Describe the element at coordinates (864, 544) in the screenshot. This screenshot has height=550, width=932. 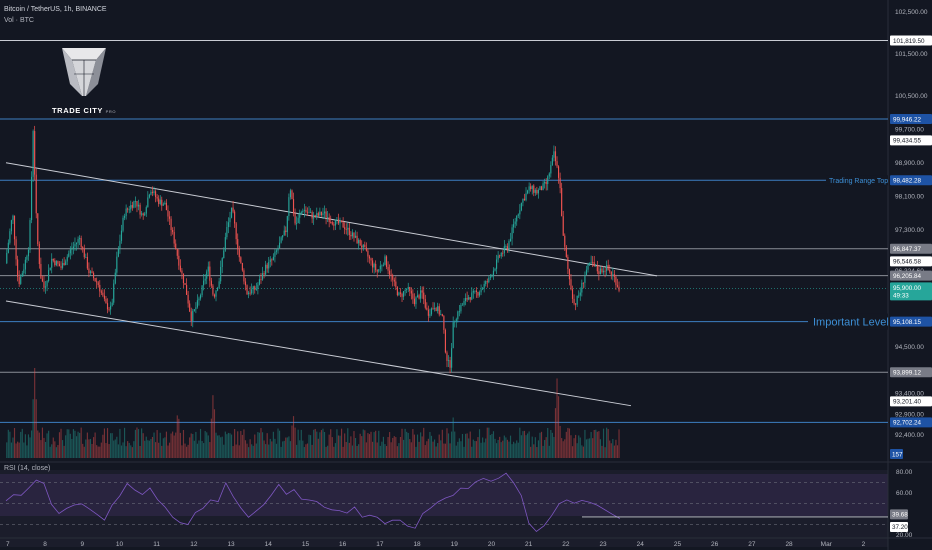
I see `time-tick-label: 2` at that location.